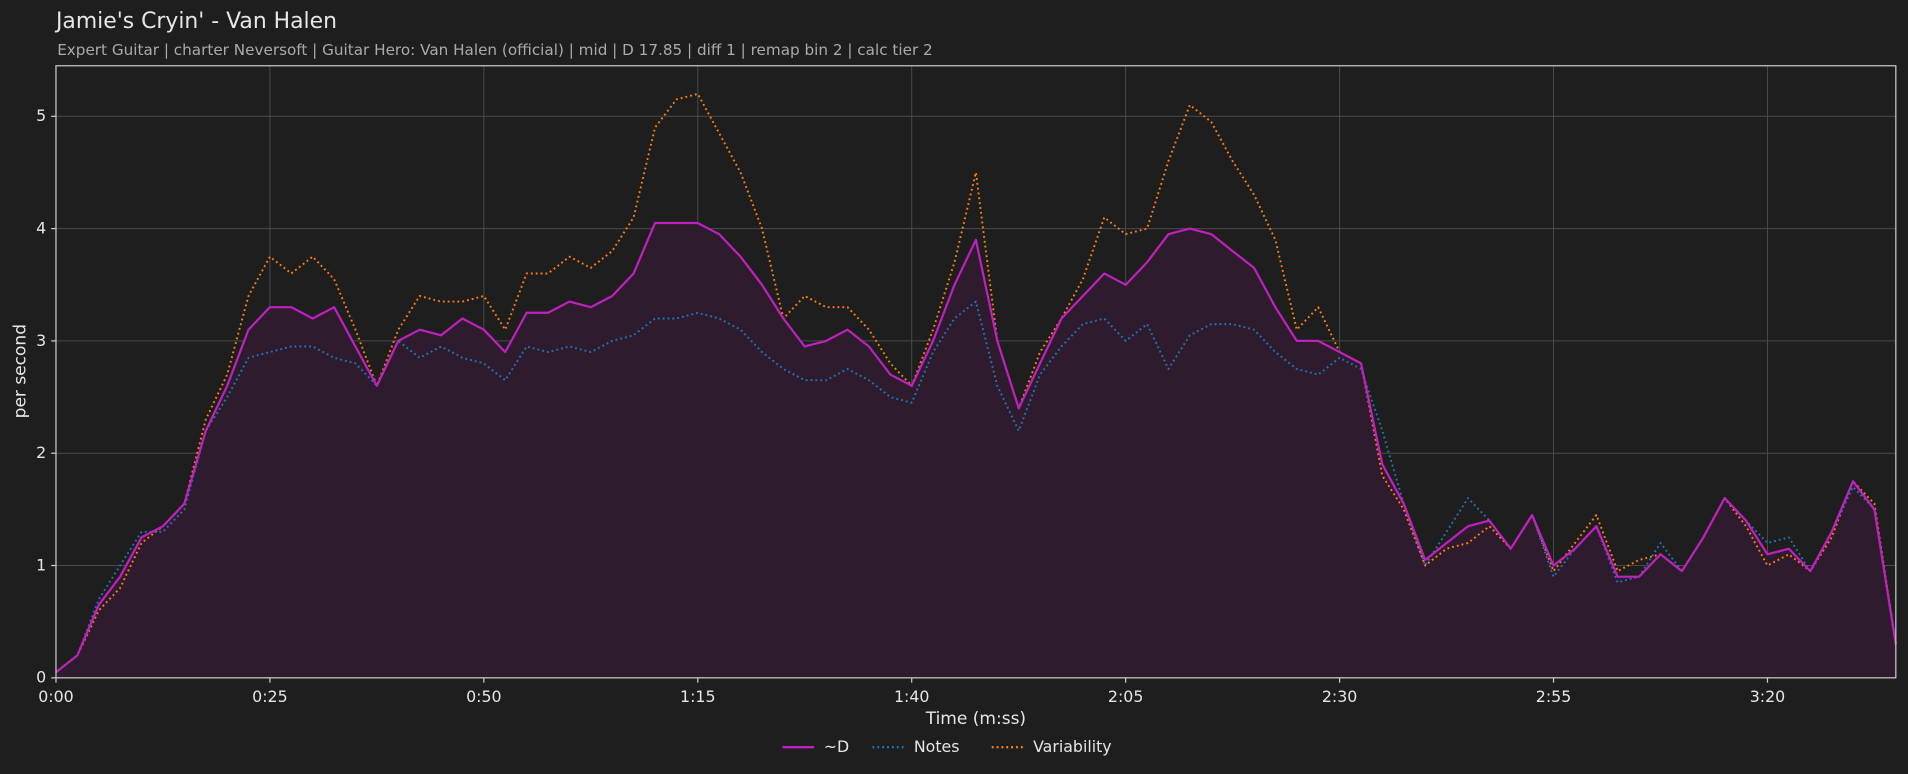  What do you see at coordinates (975, 719) in the screenshot?
I see `x-axis-label: Time (m:ss)` at bounding box center [975, 719].